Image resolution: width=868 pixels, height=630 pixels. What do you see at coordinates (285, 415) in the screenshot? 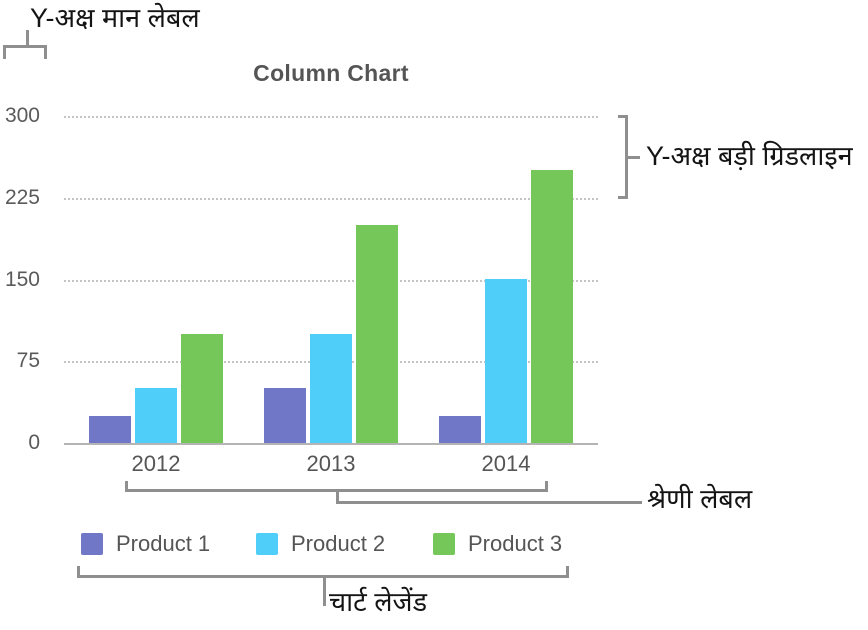
I see `bar-product-1-2013` at bounding box center [285, 415].